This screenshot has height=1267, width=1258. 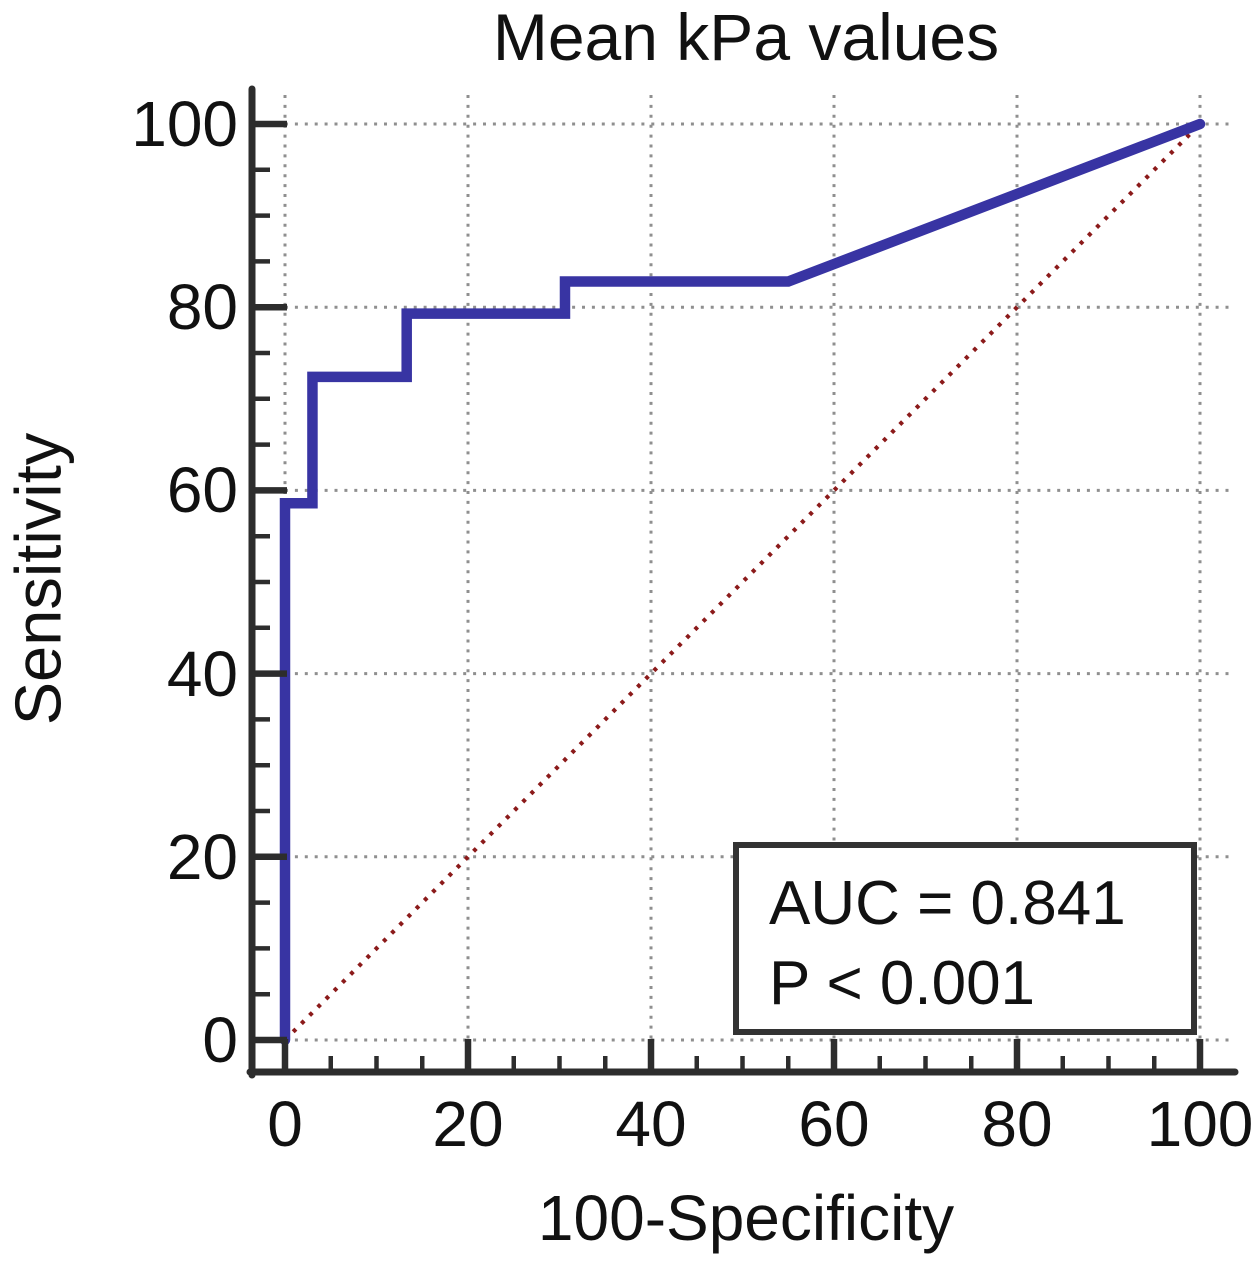 I want to click on x-tick-label: 80, so click(x=1017, y=1124).